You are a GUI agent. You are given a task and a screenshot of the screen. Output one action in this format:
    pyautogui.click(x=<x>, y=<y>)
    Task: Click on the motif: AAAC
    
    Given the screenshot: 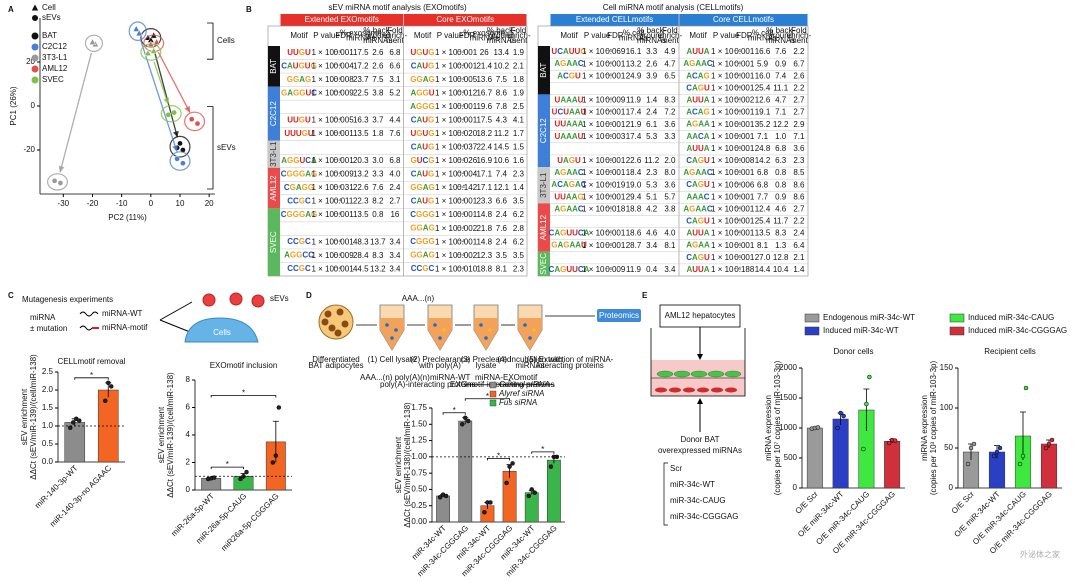 What is the action you would take?
    pyautogui.click(x=697, y=196)
    